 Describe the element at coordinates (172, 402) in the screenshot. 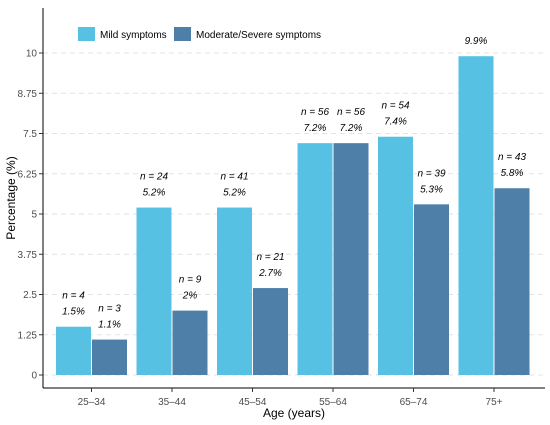

I see `x-tick-label: 35–44` at that location.